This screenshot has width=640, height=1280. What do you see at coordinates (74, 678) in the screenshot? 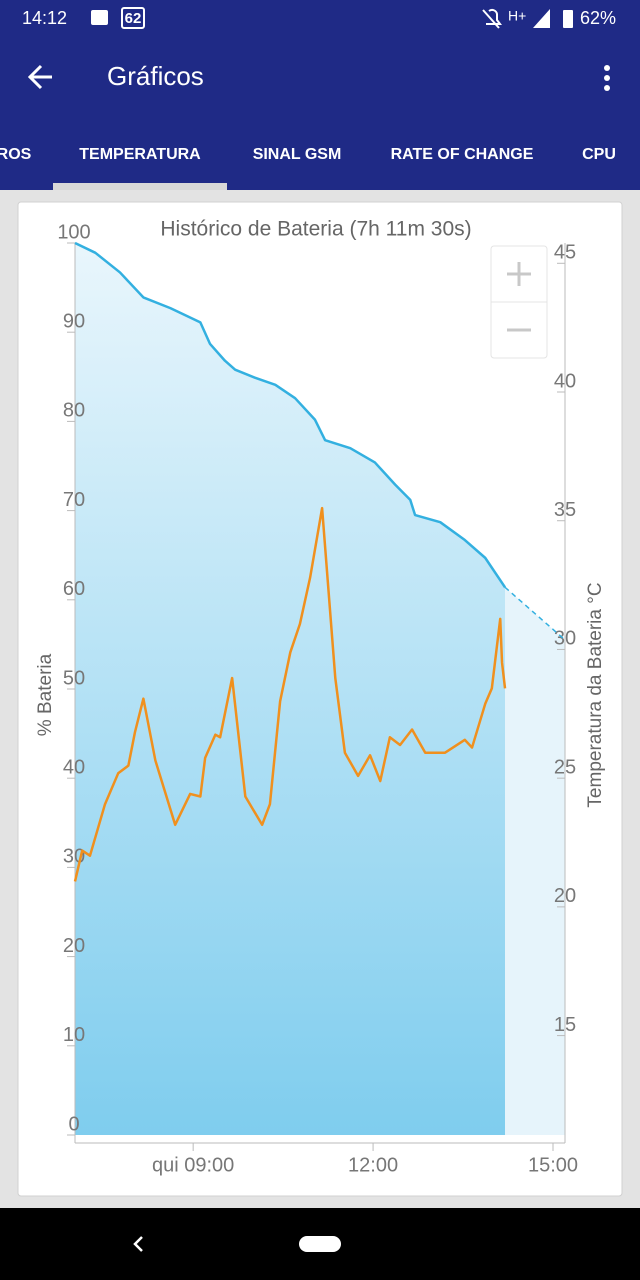
I see `y-tick-label: 50` at bounding box center [74, 678].